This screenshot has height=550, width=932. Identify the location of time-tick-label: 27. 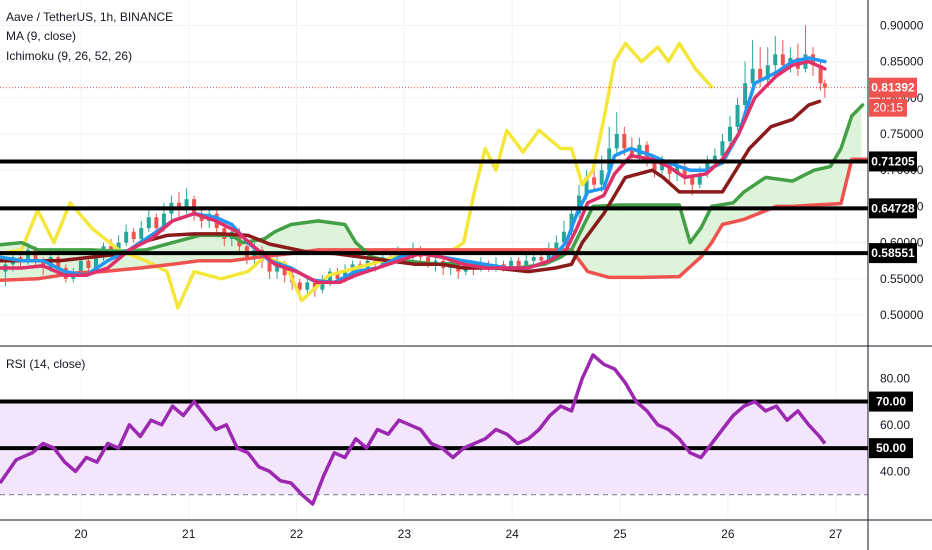
(836, 534).